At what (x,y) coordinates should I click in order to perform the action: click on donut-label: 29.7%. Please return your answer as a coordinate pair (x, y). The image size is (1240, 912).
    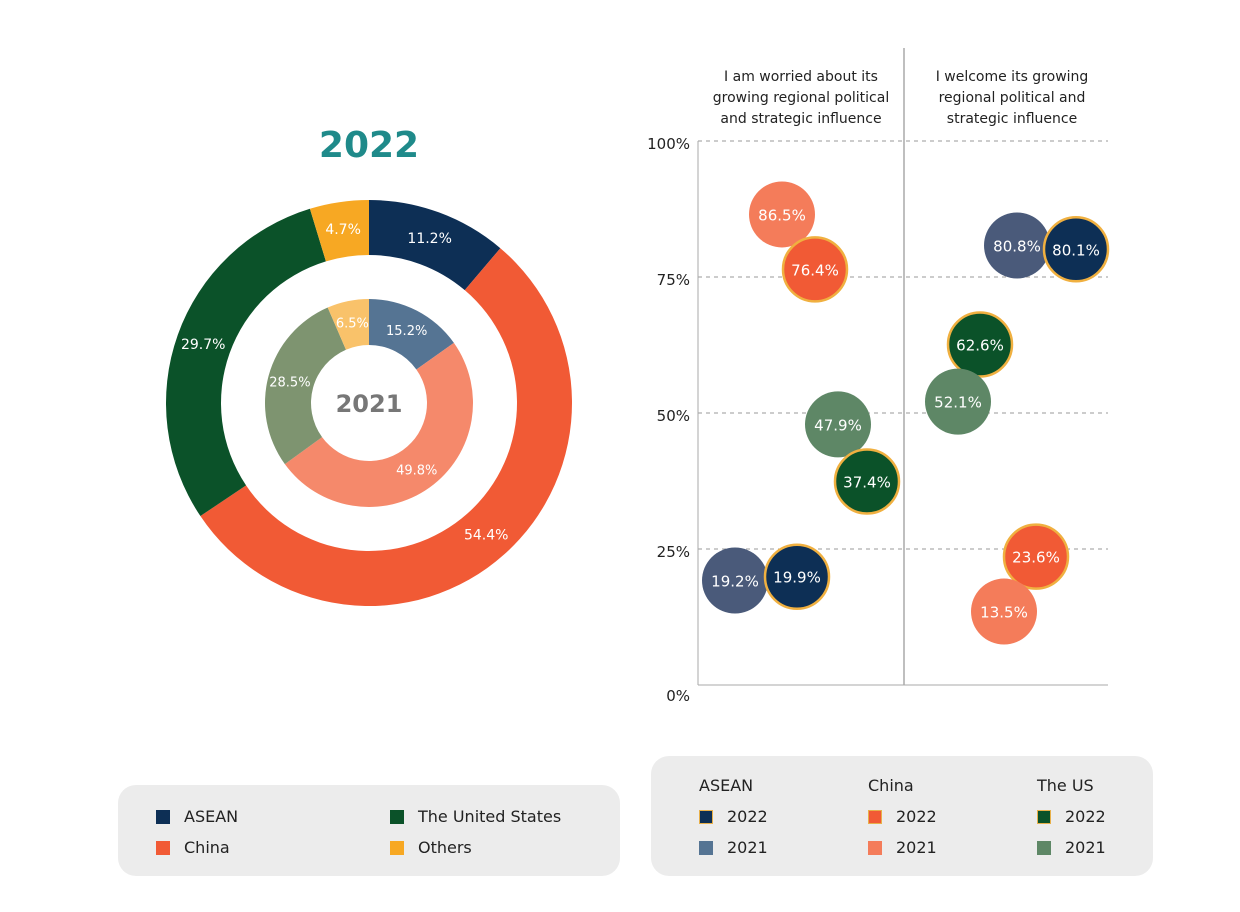
    Looking at the image, I should click on (203, 345).